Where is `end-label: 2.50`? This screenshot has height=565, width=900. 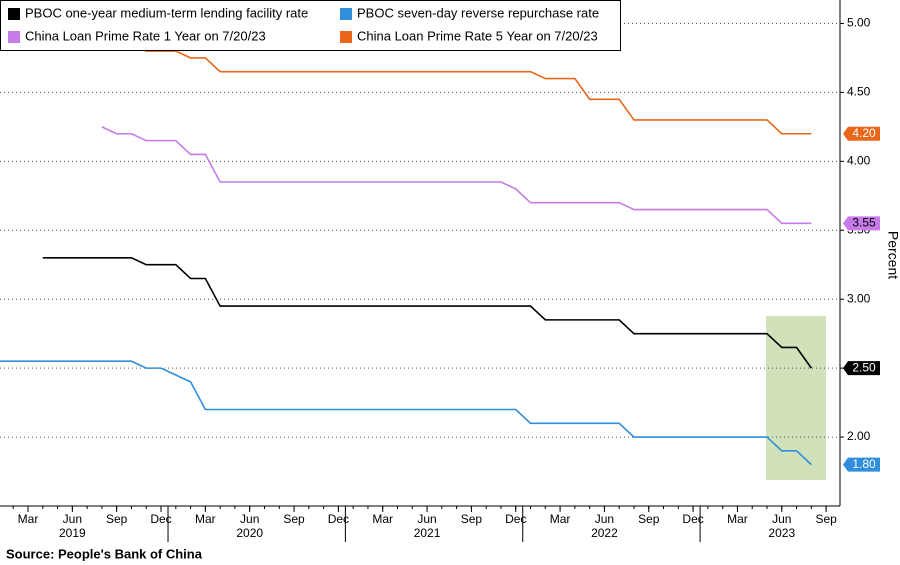 end-label: 2.50 is located at coordinates (864, 367).